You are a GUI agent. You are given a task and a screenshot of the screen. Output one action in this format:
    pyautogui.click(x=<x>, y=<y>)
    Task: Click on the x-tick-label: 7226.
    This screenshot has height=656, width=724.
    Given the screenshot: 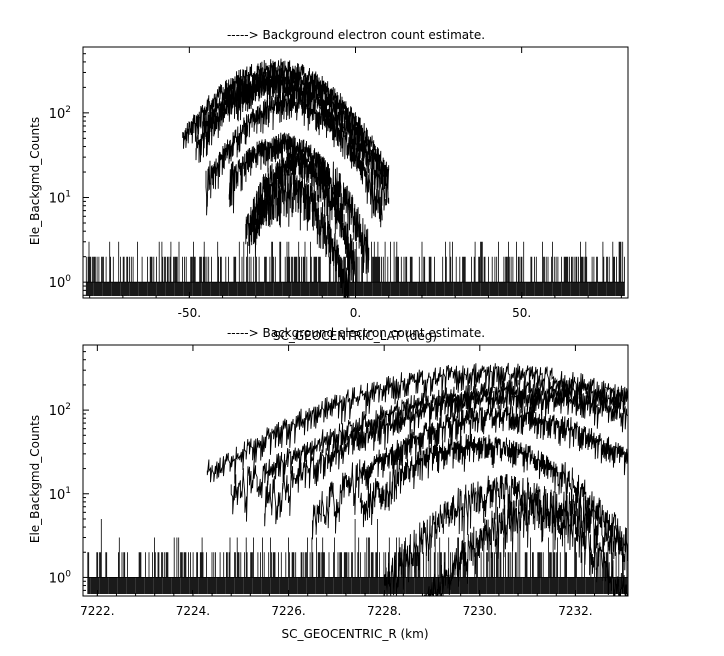 What is the action you would take?
    pyautogui.click(x=288, y=611)
    